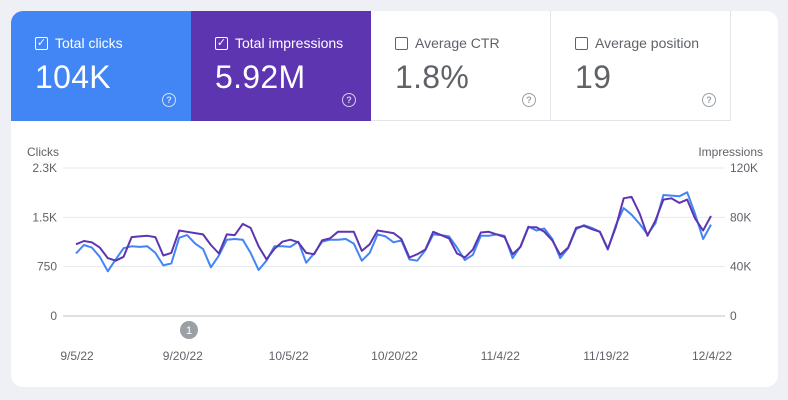 The width and height of the screenshot is (788, 400). What do you see at coordinates (44, 217) in the screenshot?
I see `left-tick-label: 1.5K` at bounding box center [44, 217].